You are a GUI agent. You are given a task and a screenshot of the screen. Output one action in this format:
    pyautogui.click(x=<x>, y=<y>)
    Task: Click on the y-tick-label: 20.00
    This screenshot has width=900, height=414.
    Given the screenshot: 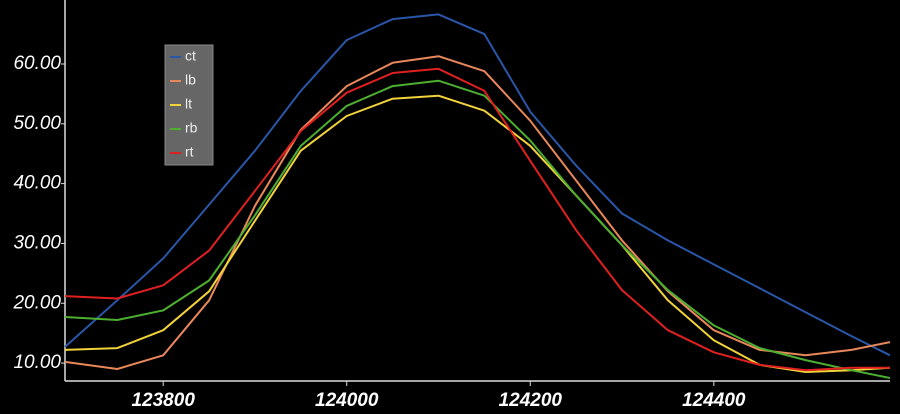 What is the action you would take?
    pyautogui.click(x=36, y=302)
    